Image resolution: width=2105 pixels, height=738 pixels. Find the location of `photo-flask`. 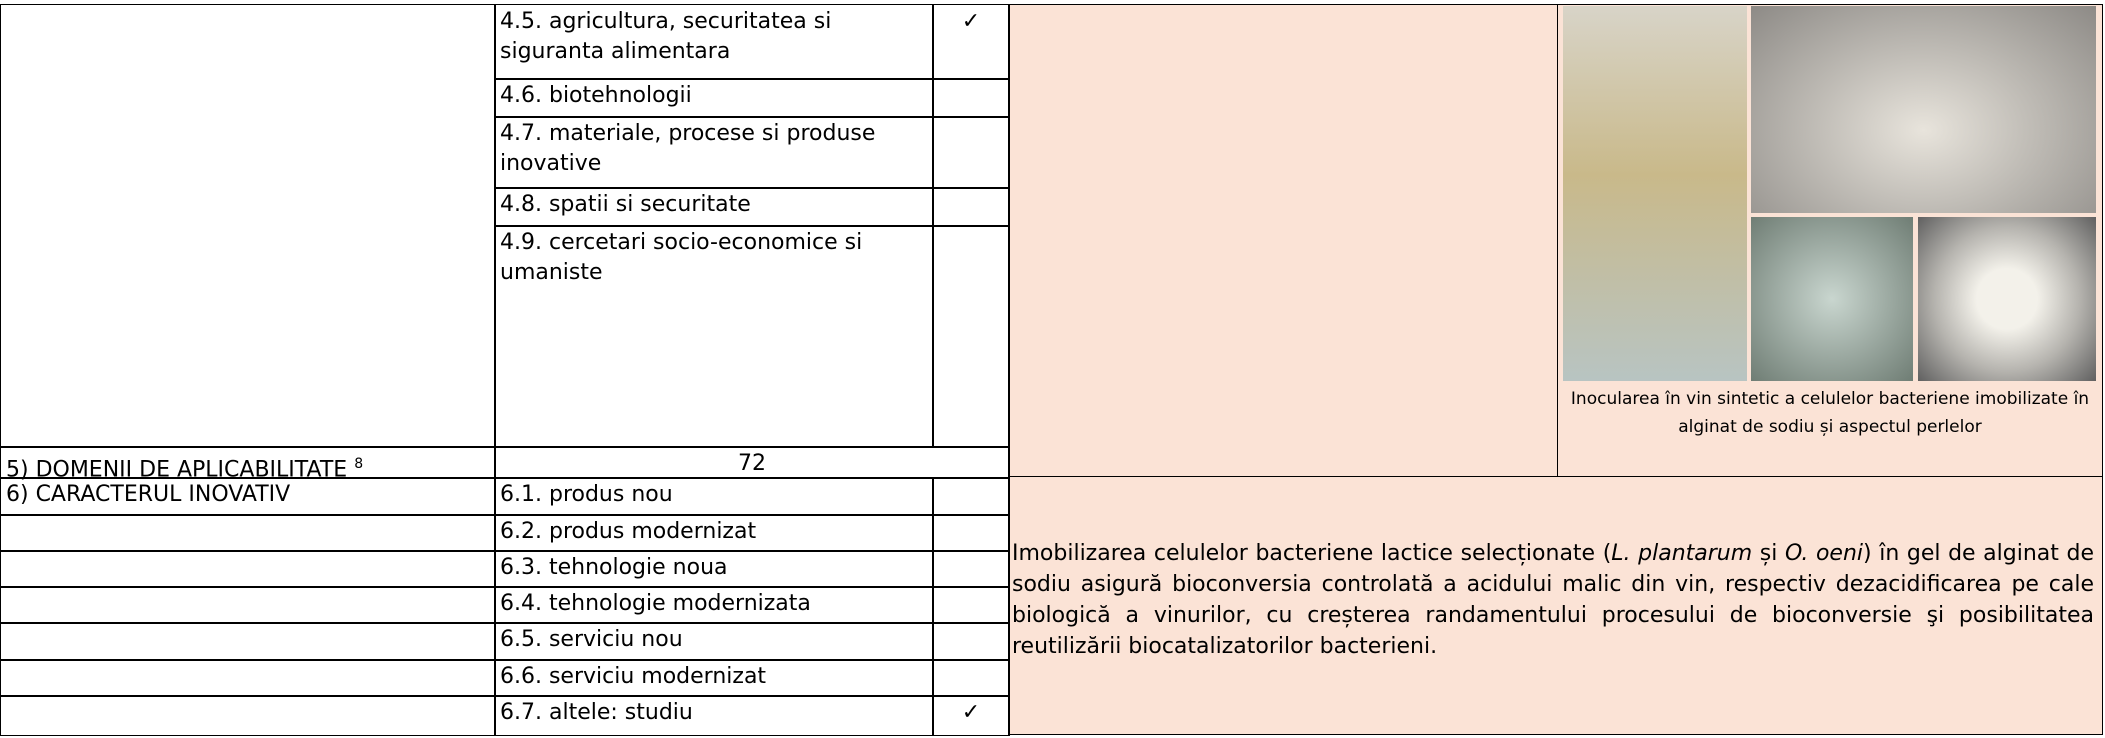

photo-flask is located at coordinates (1923, 109).